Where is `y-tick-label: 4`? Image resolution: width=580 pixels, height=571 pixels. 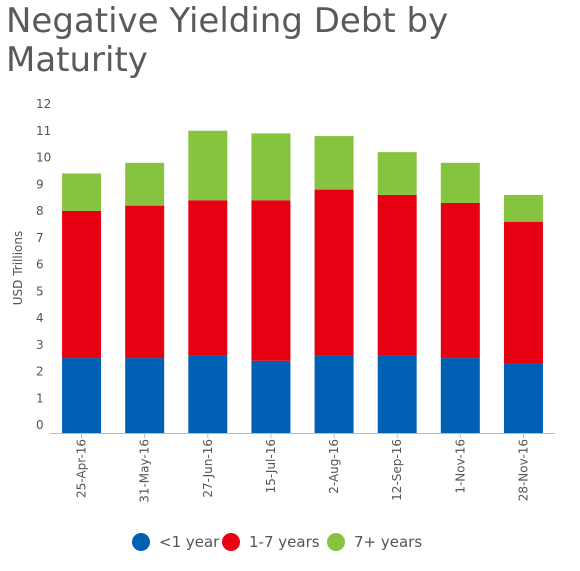 y-tick-label: 4 is located at coordinates (40, 318).